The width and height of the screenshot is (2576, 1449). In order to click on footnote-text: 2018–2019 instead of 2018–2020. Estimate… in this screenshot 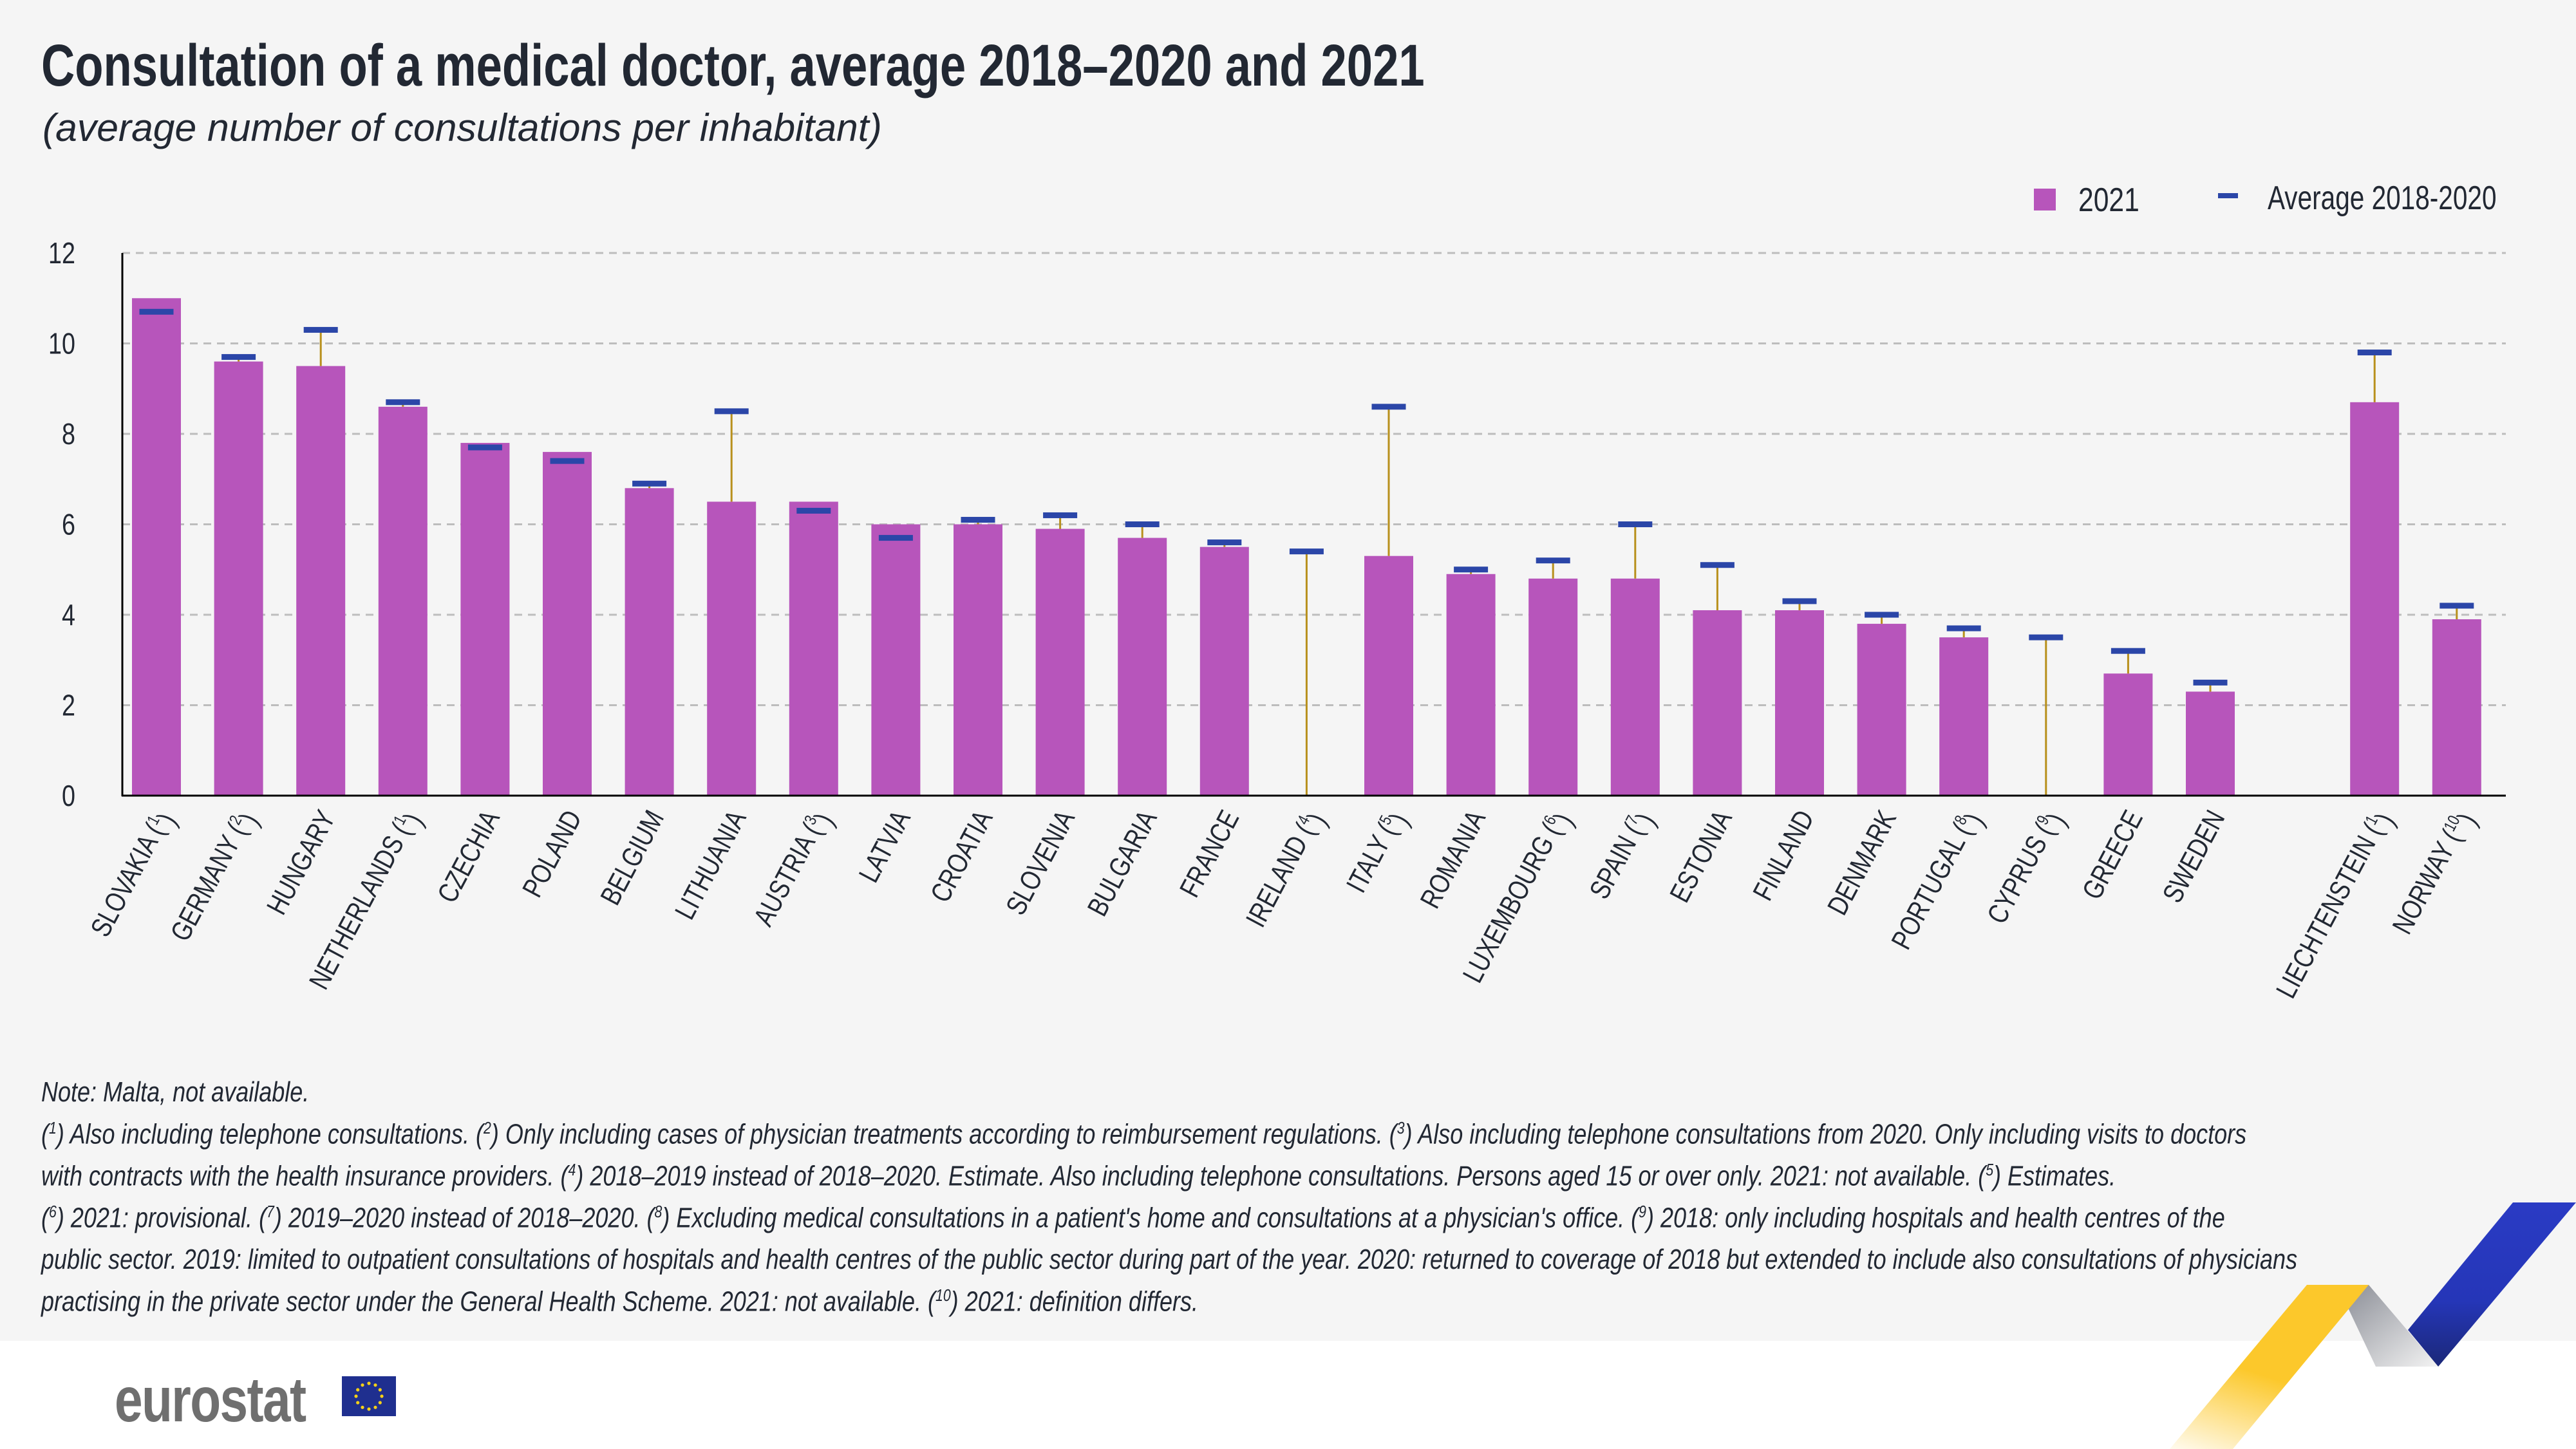, I will do `click(1281, 1176)`.